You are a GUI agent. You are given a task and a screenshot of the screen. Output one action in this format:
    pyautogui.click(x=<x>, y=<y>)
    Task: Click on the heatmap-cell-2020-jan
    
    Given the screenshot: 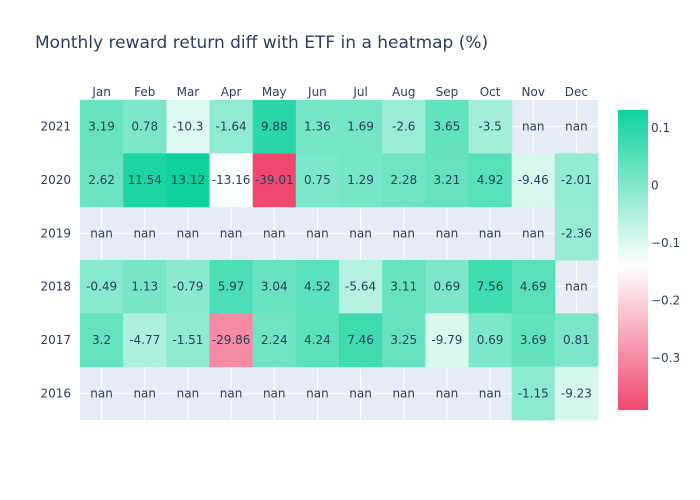 What is the action you would take?
    pyautogui.click(x=102, y=180)
    